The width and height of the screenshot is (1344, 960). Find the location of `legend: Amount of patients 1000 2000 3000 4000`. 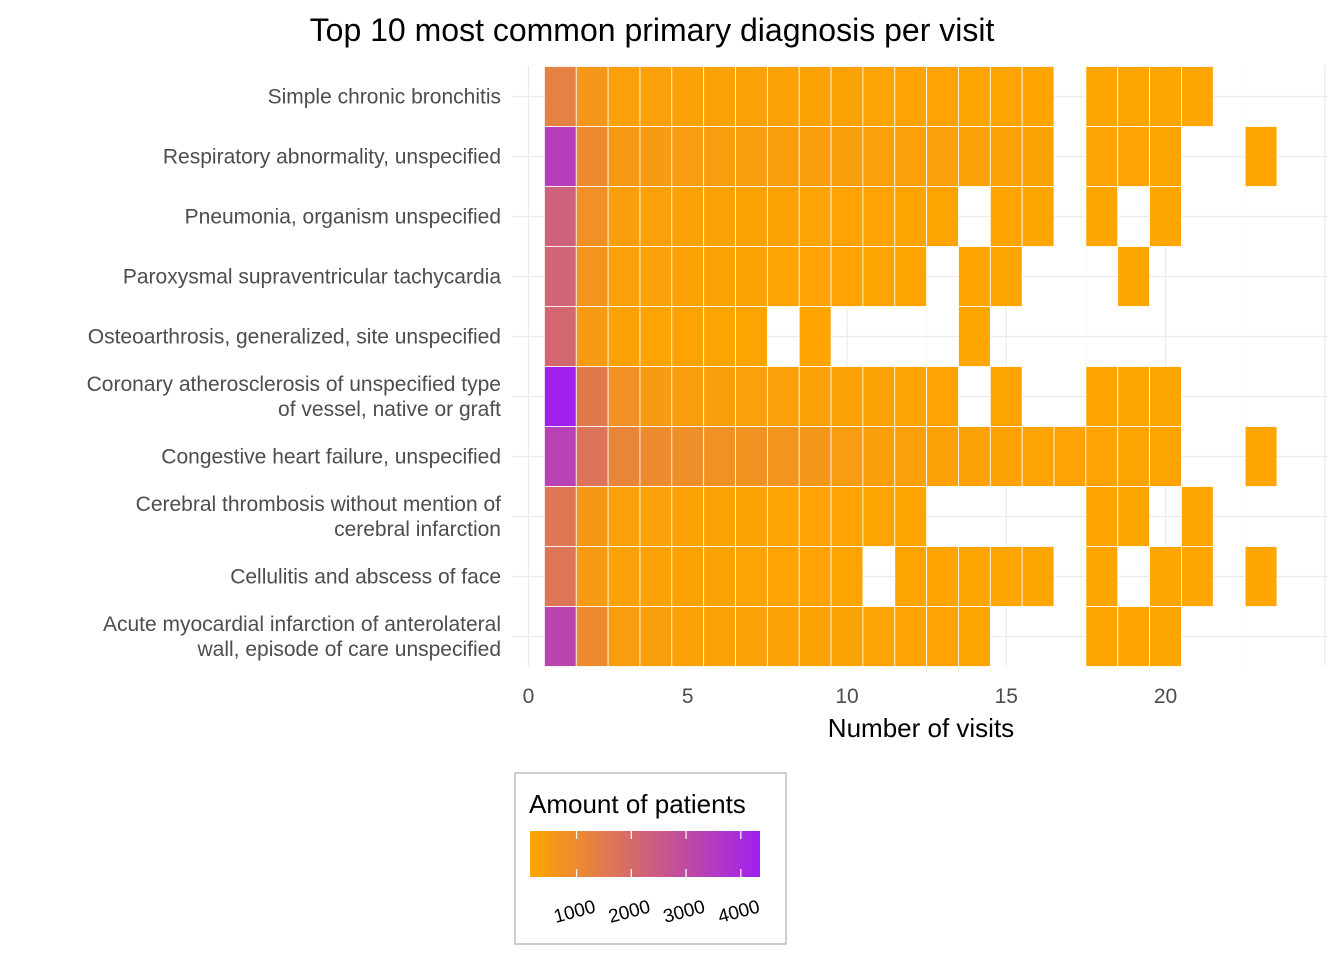

legend: Amount of patients 1000 2000 3000 4000 is located at coordinates (650, 858).